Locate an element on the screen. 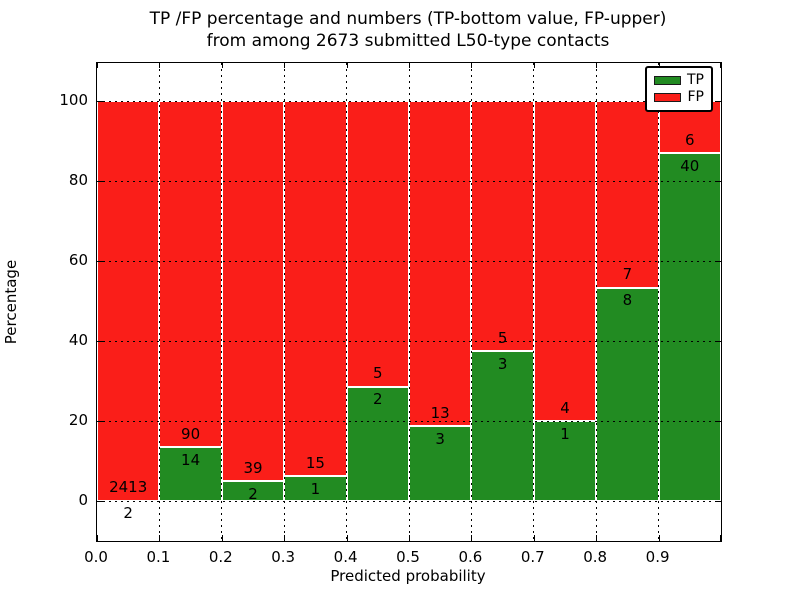 Image resolution: width=800 pixels, height=600 pixels. y-tick-label: 100 is located at coordinates (73, 100).